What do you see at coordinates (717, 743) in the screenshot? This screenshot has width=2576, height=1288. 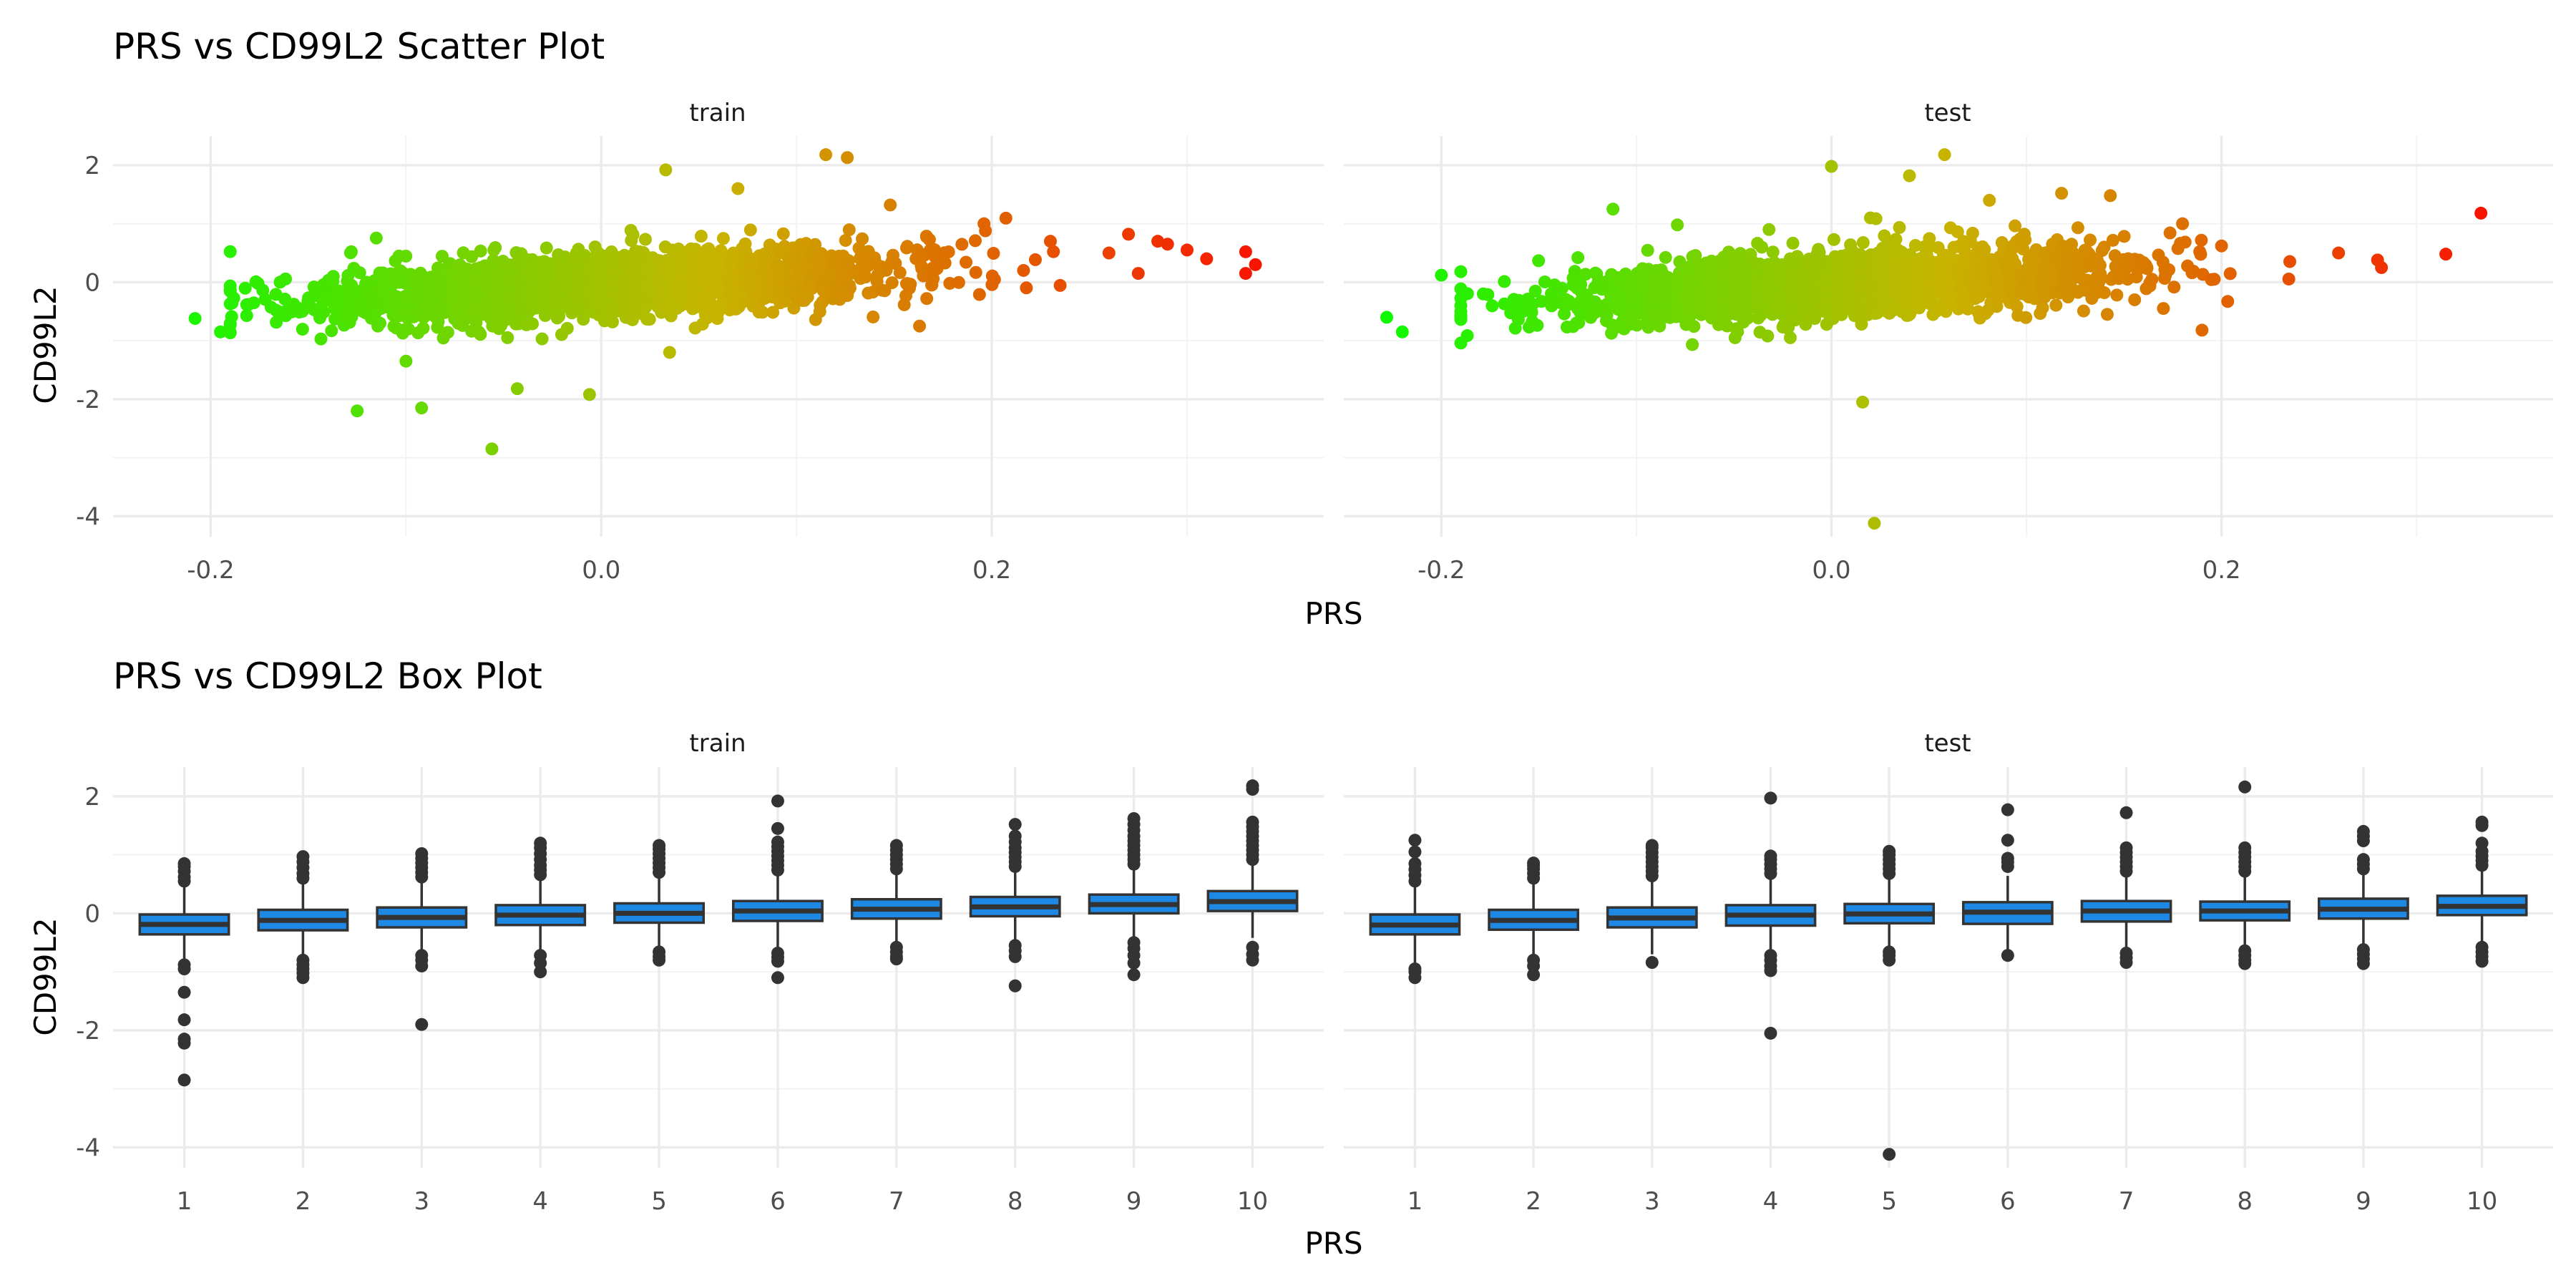 I see `box-strip-train: train` at bounding box center [717, 743].